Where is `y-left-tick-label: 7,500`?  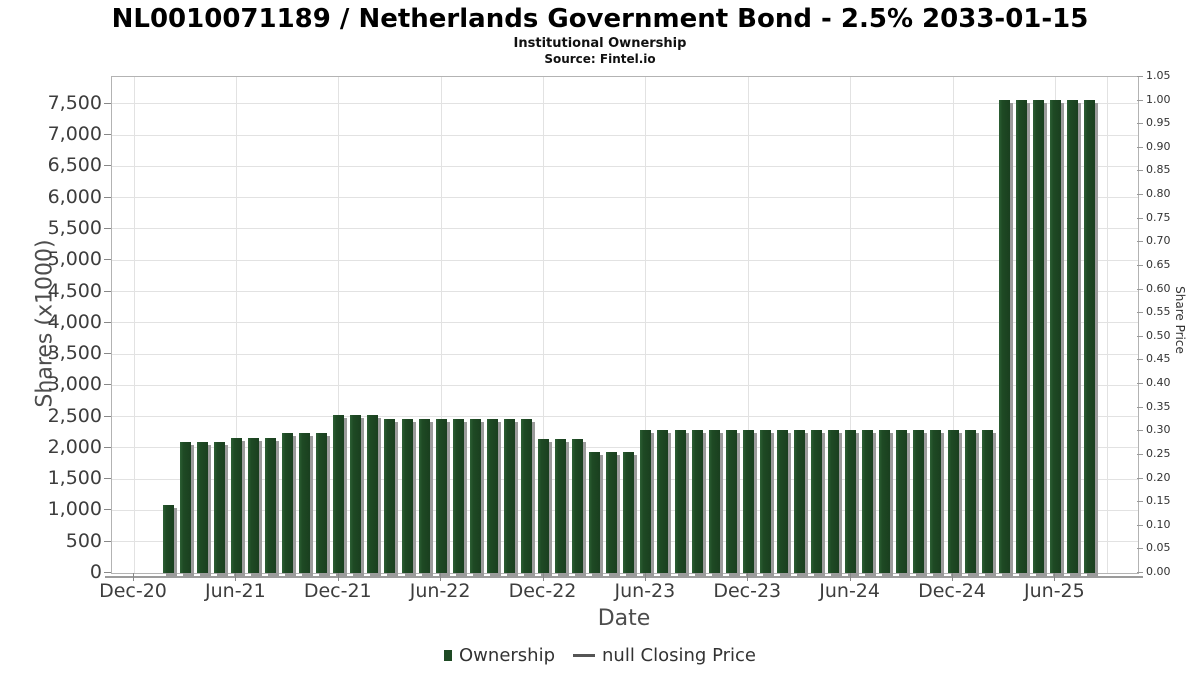
y-left-tick-label: 7,500 is located at coordinates (74, 102).